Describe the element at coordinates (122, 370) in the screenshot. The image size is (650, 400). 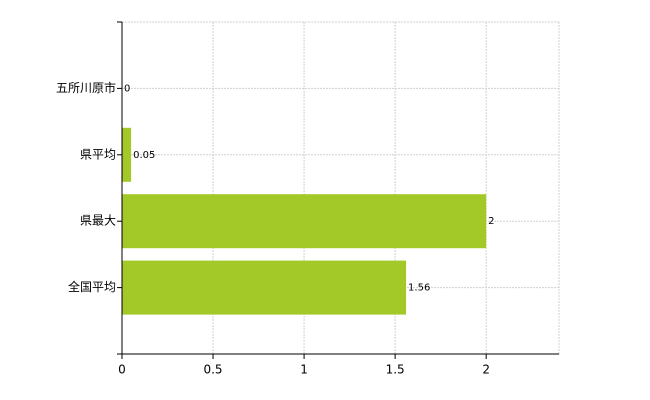
I see `x-tick-label: 0` at that location.